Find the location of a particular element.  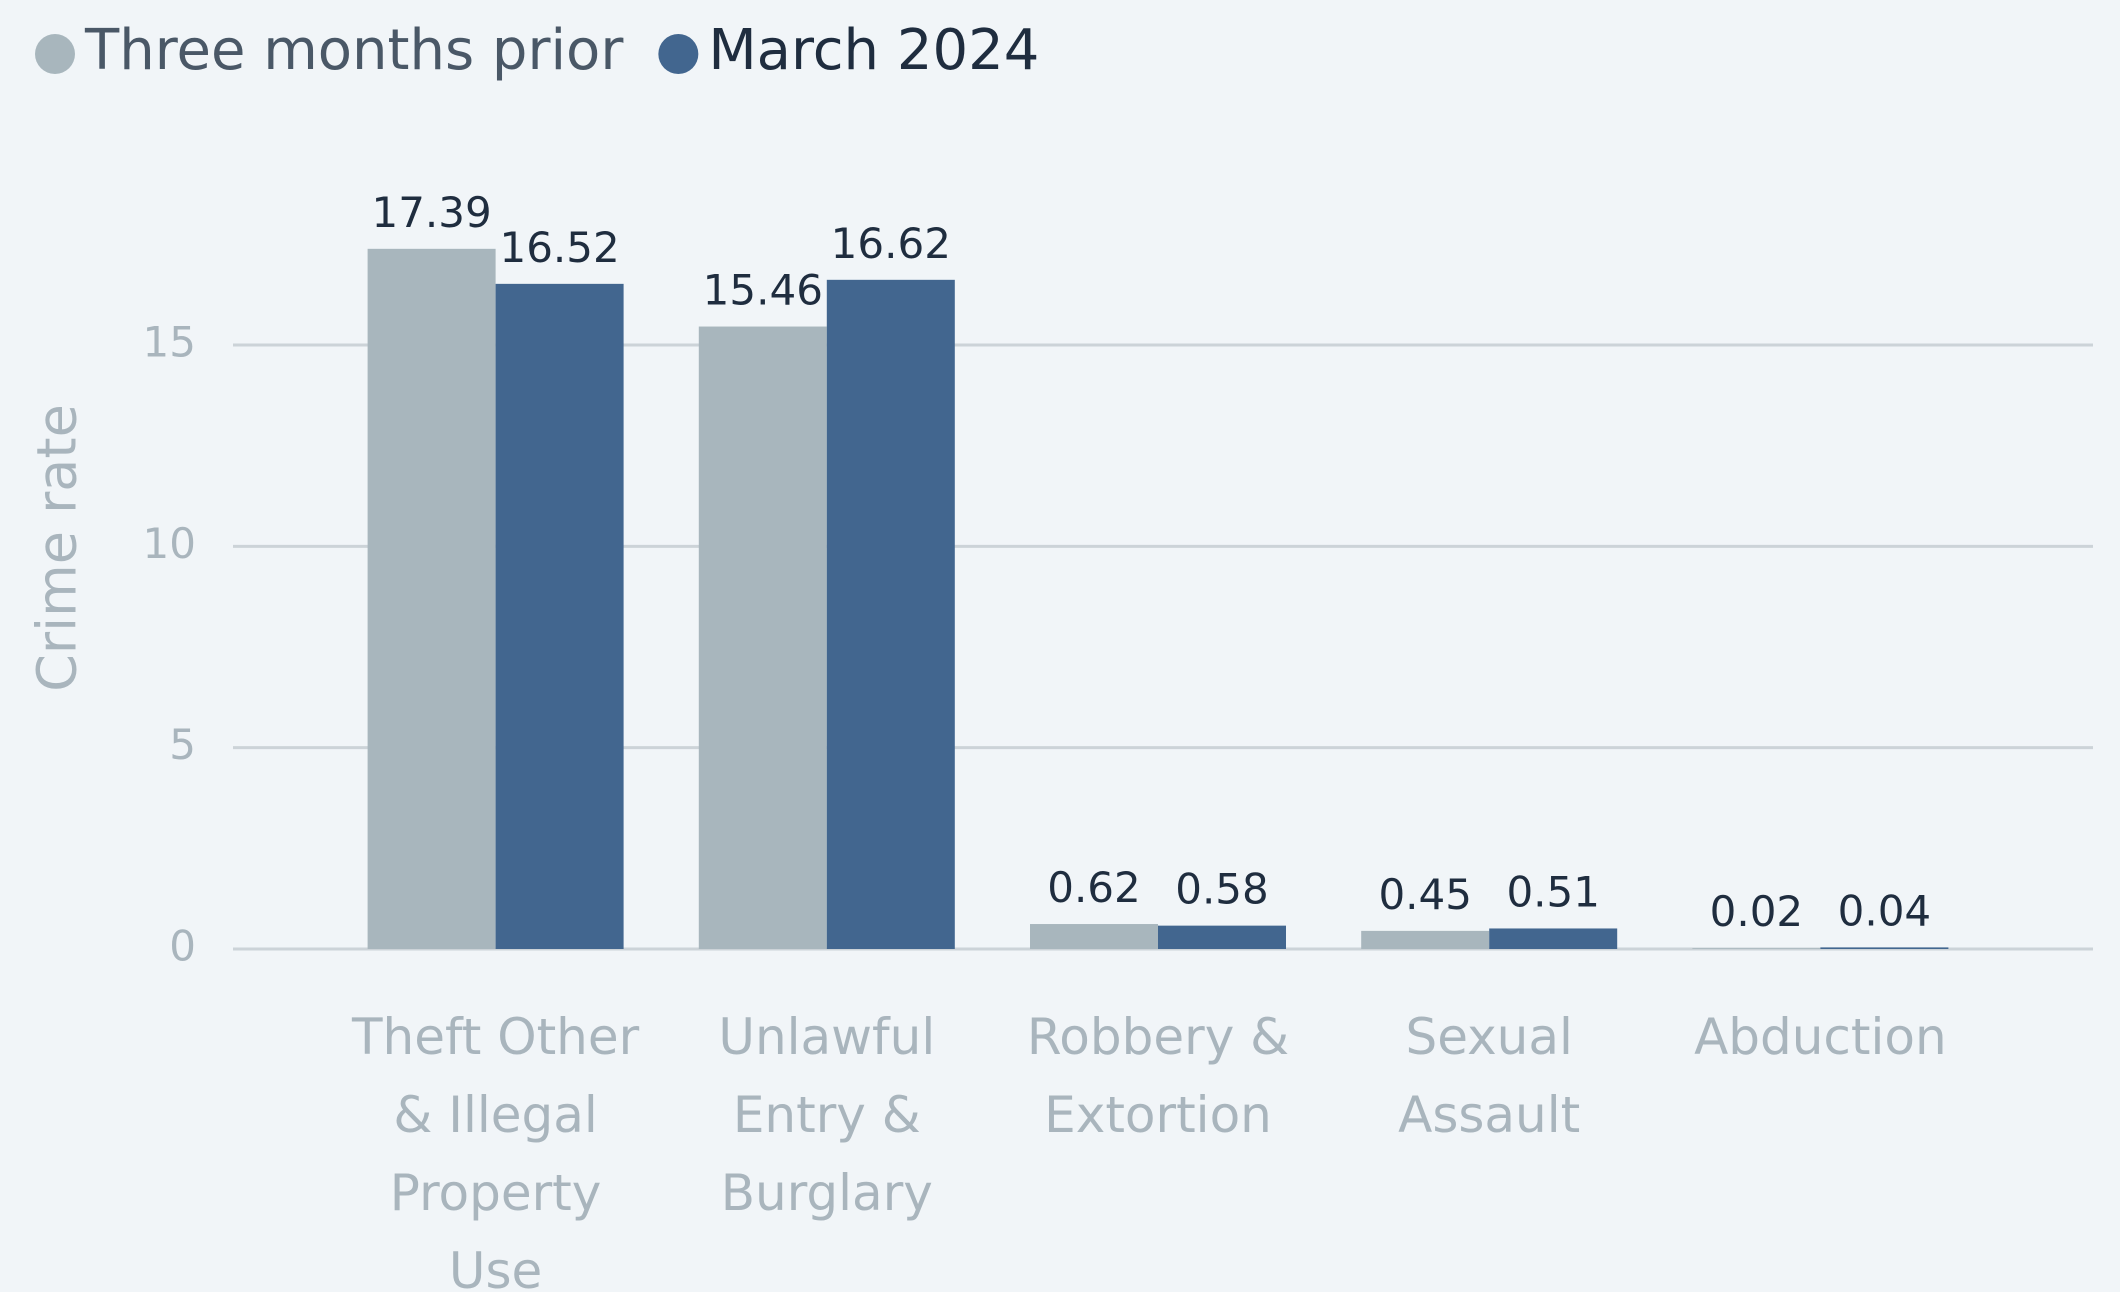

data-label: 0.62 is located at coordinates (1094, 887).